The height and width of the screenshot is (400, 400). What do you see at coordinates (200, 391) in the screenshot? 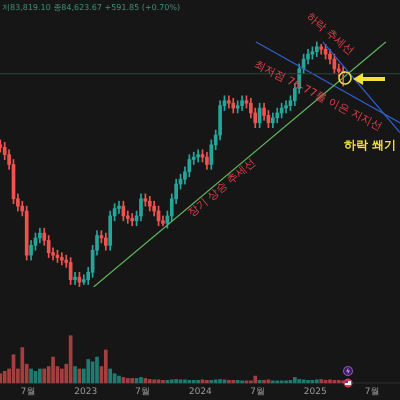
I see `x-tick-label: 2024` at bounding box center [200, 391].